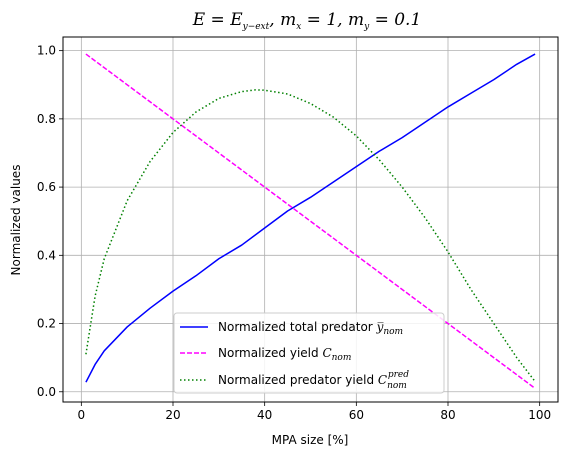 This screenshot has height=457, width=567. Describe the element at coordinates (46, 324) in the screenshot. I see `y-tick-label: 0.2` at that location.